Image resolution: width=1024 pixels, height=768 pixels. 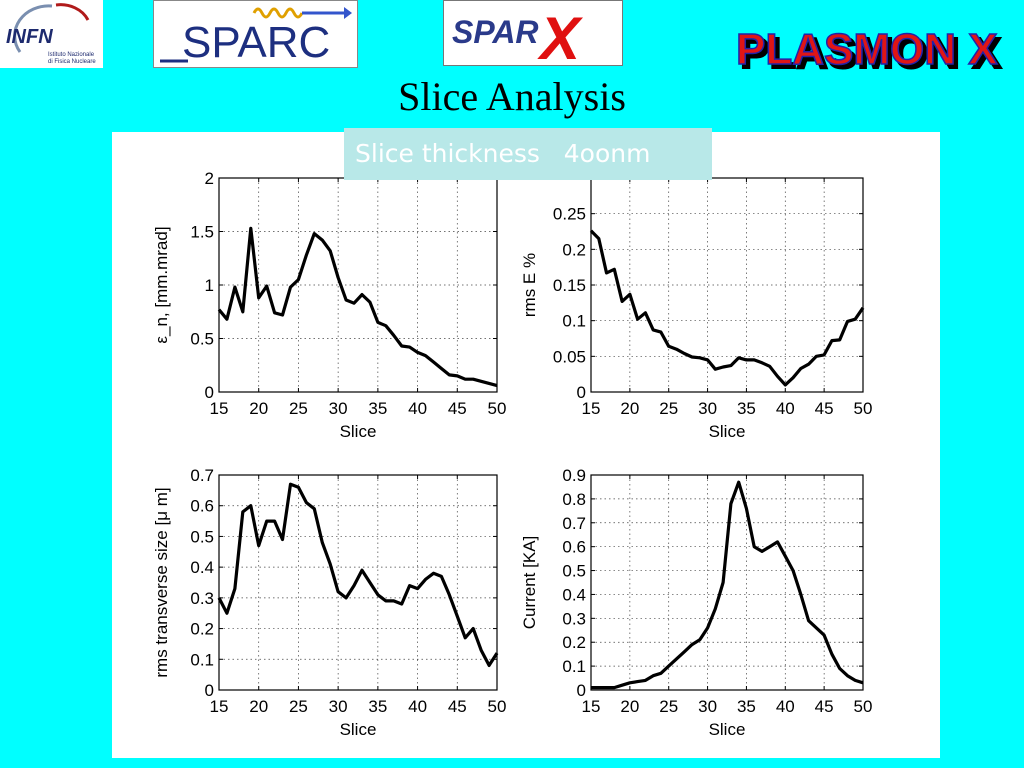 What do you see at coordinates (71, 55) in the screenshot?
I see `infn-subtitle-1: Istituto Nazionale` at bounding box center [71, 55].